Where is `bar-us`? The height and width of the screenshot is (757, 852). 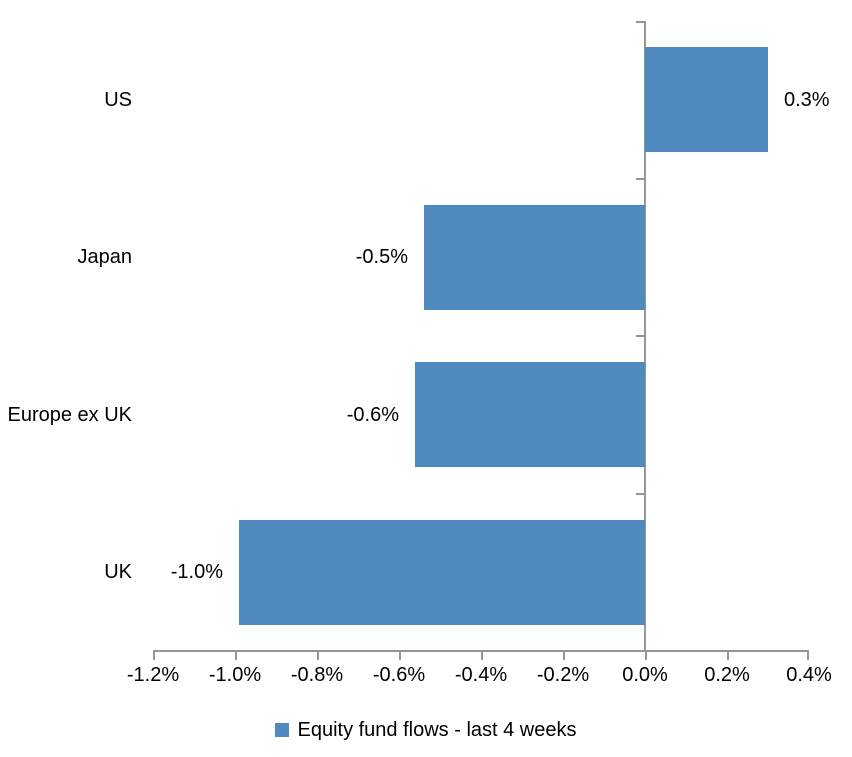
bar-us is located at coordinates (706, 99).